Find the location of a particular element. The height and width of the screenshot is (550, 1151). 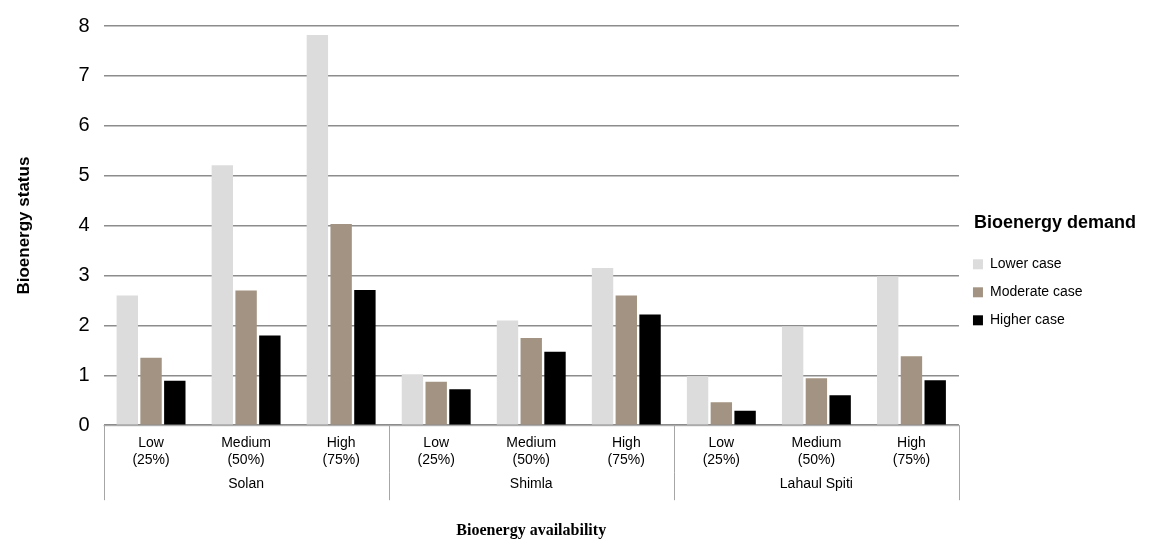

text: Lahaul Spiti is located at coordinates (816, 483).